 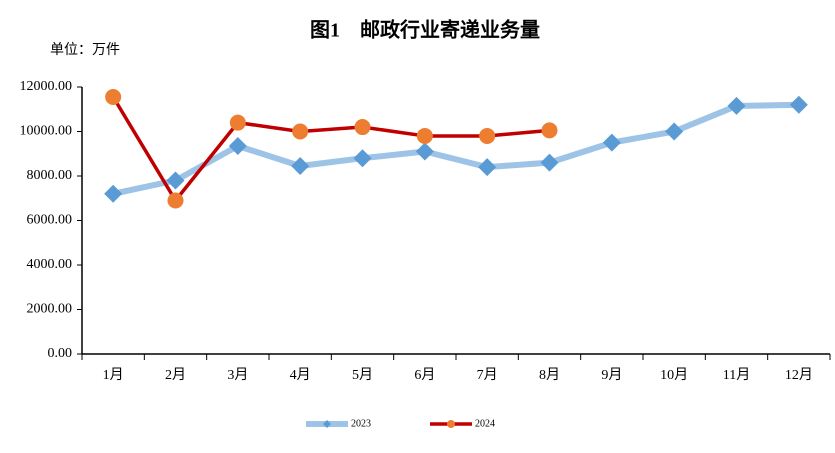 What do you see at coordinates (300, 375) in the screenshot?
I see `x-tick-label: 4月` at bounding box center [300, 375].